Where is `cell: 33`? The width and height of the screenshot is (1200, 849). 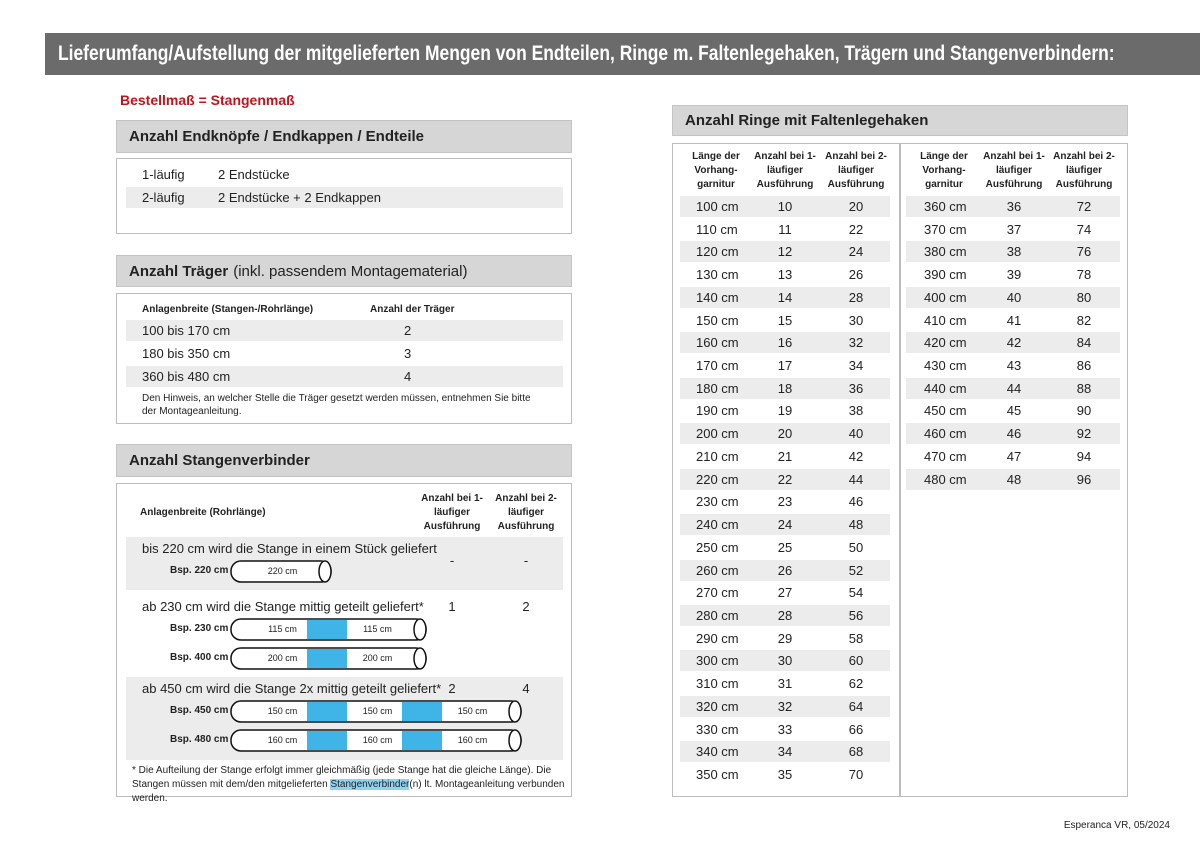
cell: 33 is located at coordinates (785, 729).